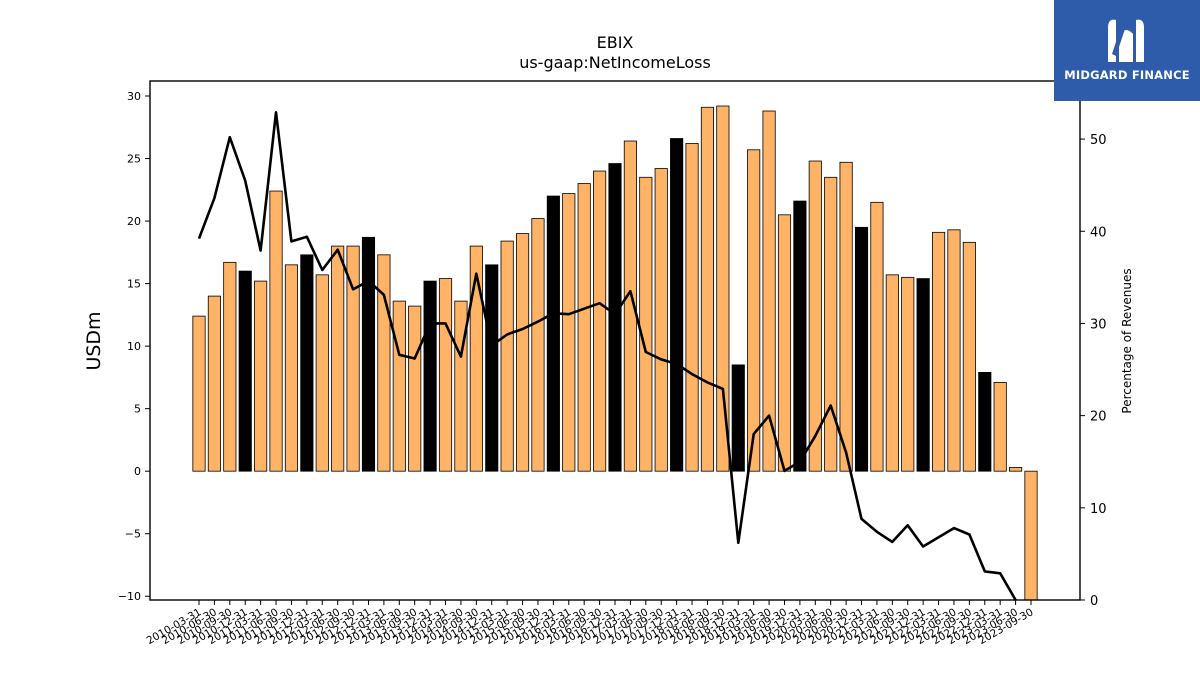 This screenshot has width=1200, height=675. Describe the element at coordinates (1126, 40) in the screenshot. I see `midgard-logo-icon` at that location.